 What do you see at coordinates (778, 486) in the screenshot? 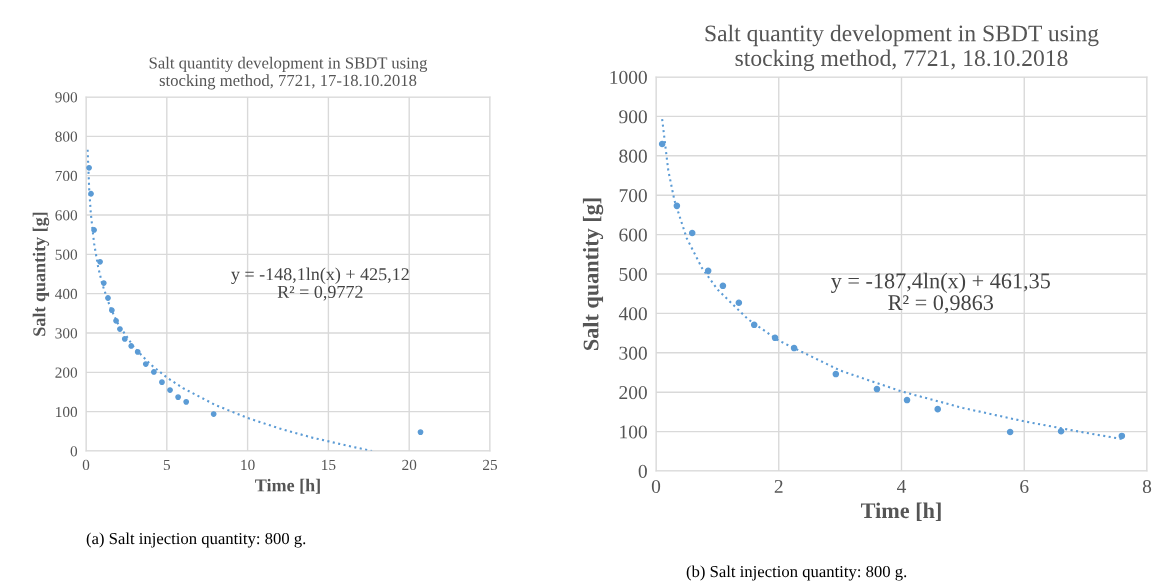
I see `x-tick-label: 2` at bounding box center [778, 486].